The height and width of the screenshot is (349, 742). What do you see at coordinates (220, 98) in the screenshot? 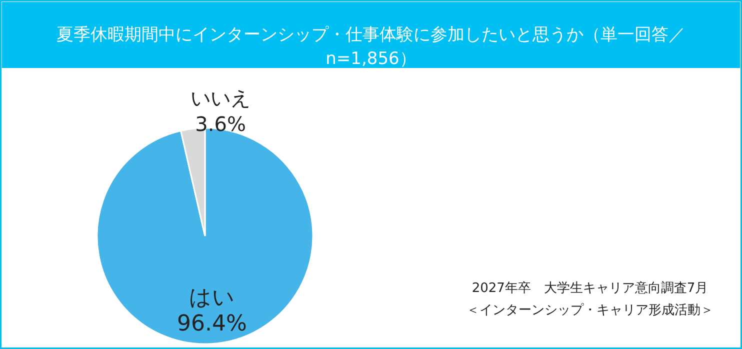
I see `slice-label: いいえ` at bounding box center [220, 98].